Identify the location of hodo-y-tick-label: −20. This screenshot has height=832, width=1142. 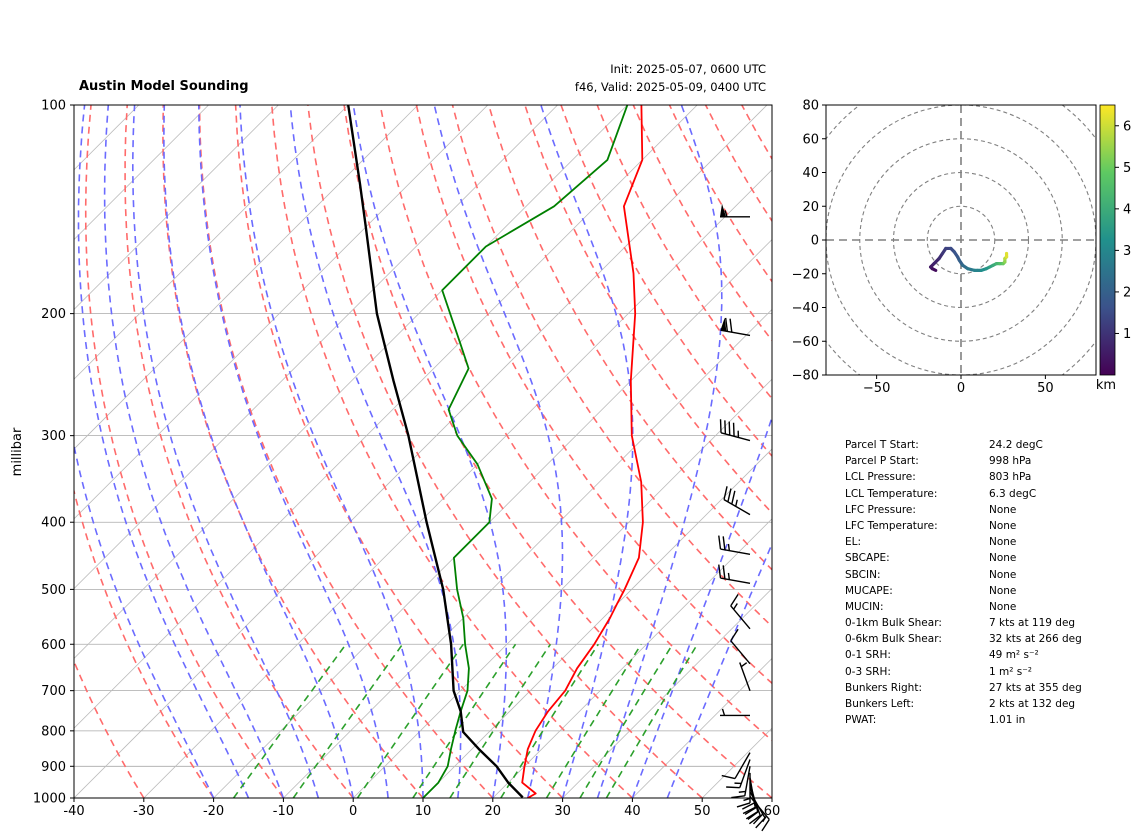
(805, 274).